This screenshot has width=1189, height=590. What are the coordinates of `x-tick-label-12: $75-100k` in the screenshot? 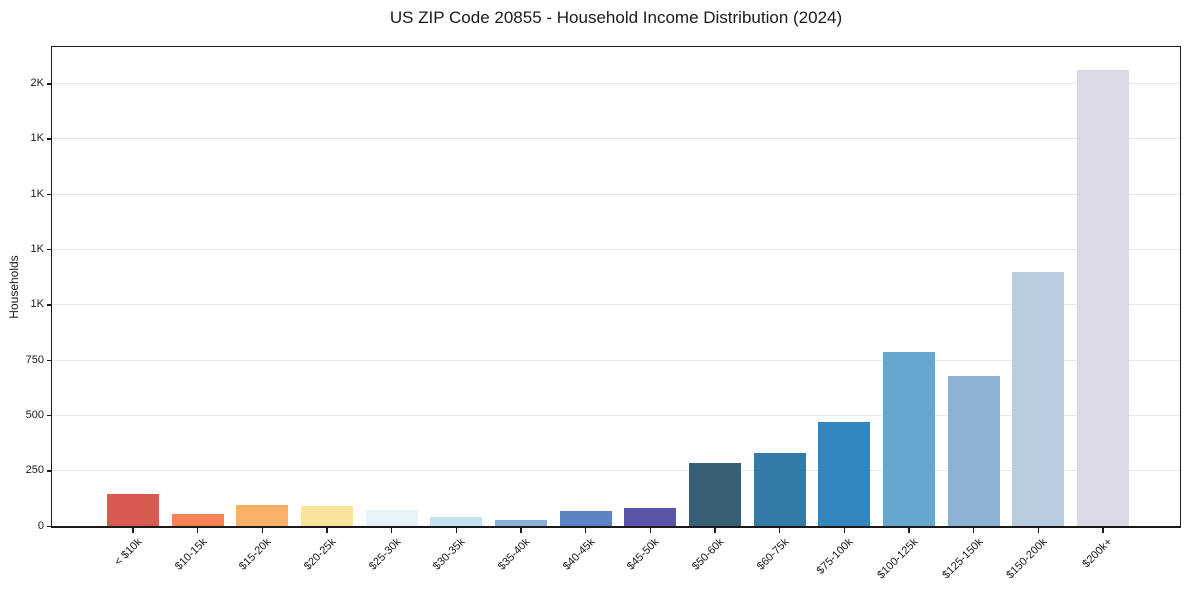 It's located at (835, 556).